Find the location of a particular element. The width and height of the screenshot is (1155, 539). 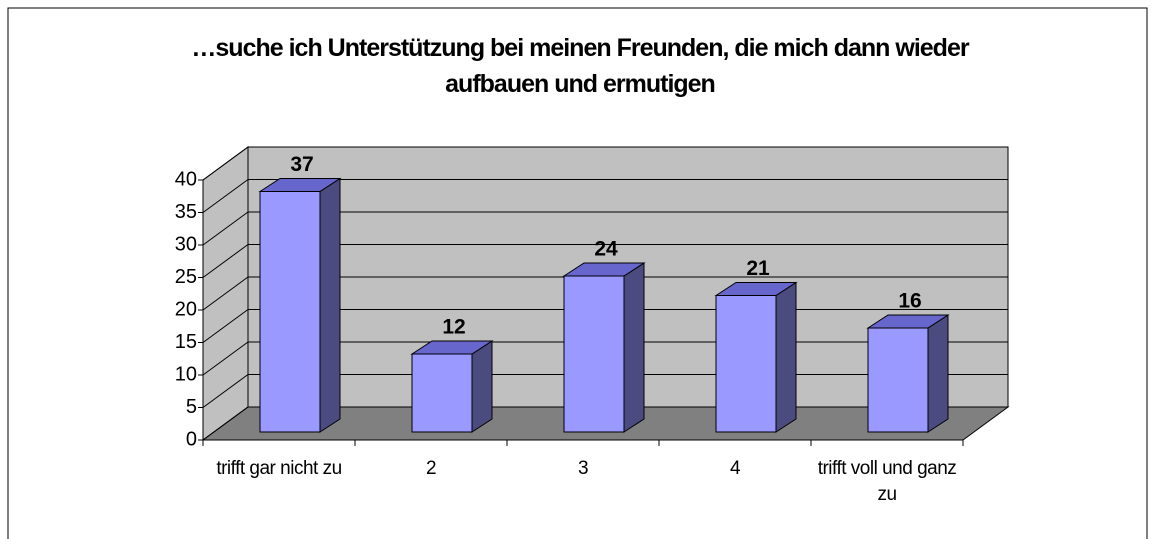

x-tick-label: 2 is located at coordinates (431, 468).